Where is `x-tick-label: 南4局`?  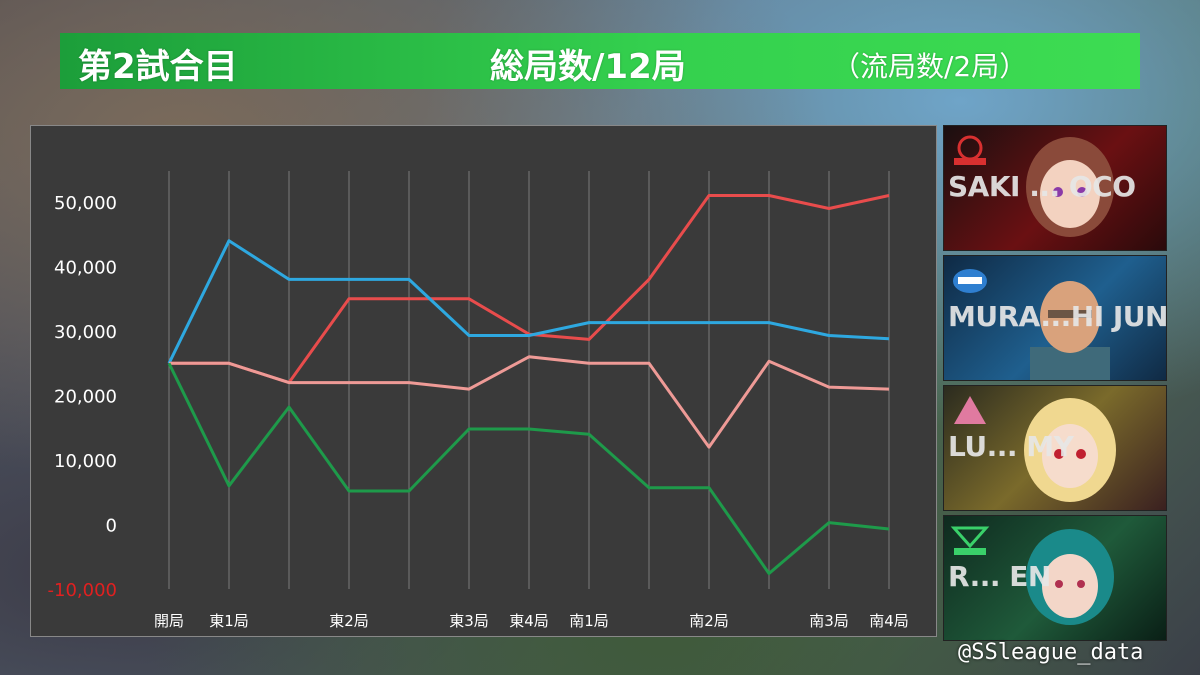
x-tick-label: 南4局 is located at coordinates (889, 621).